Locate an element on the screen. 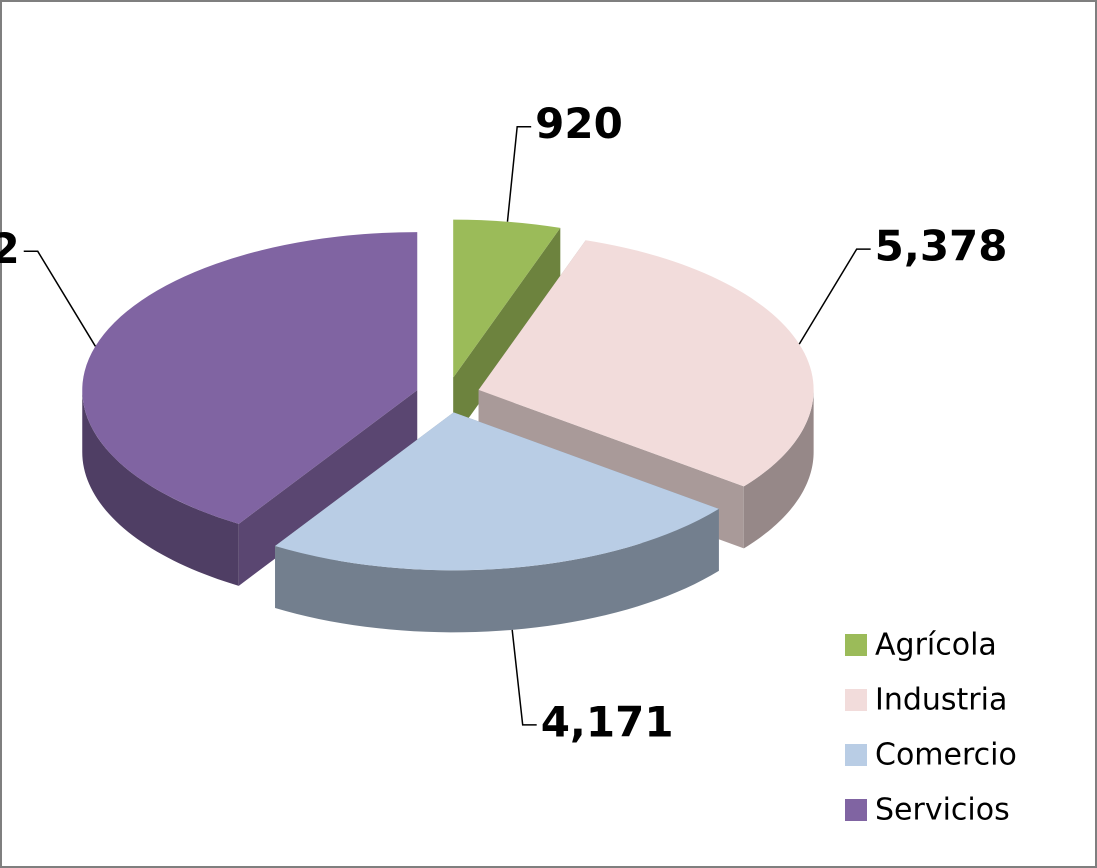 Image resolution: width=1097 pixels, height=868 pixels. legend-label: Comercio is located at coordinates (946, 755).